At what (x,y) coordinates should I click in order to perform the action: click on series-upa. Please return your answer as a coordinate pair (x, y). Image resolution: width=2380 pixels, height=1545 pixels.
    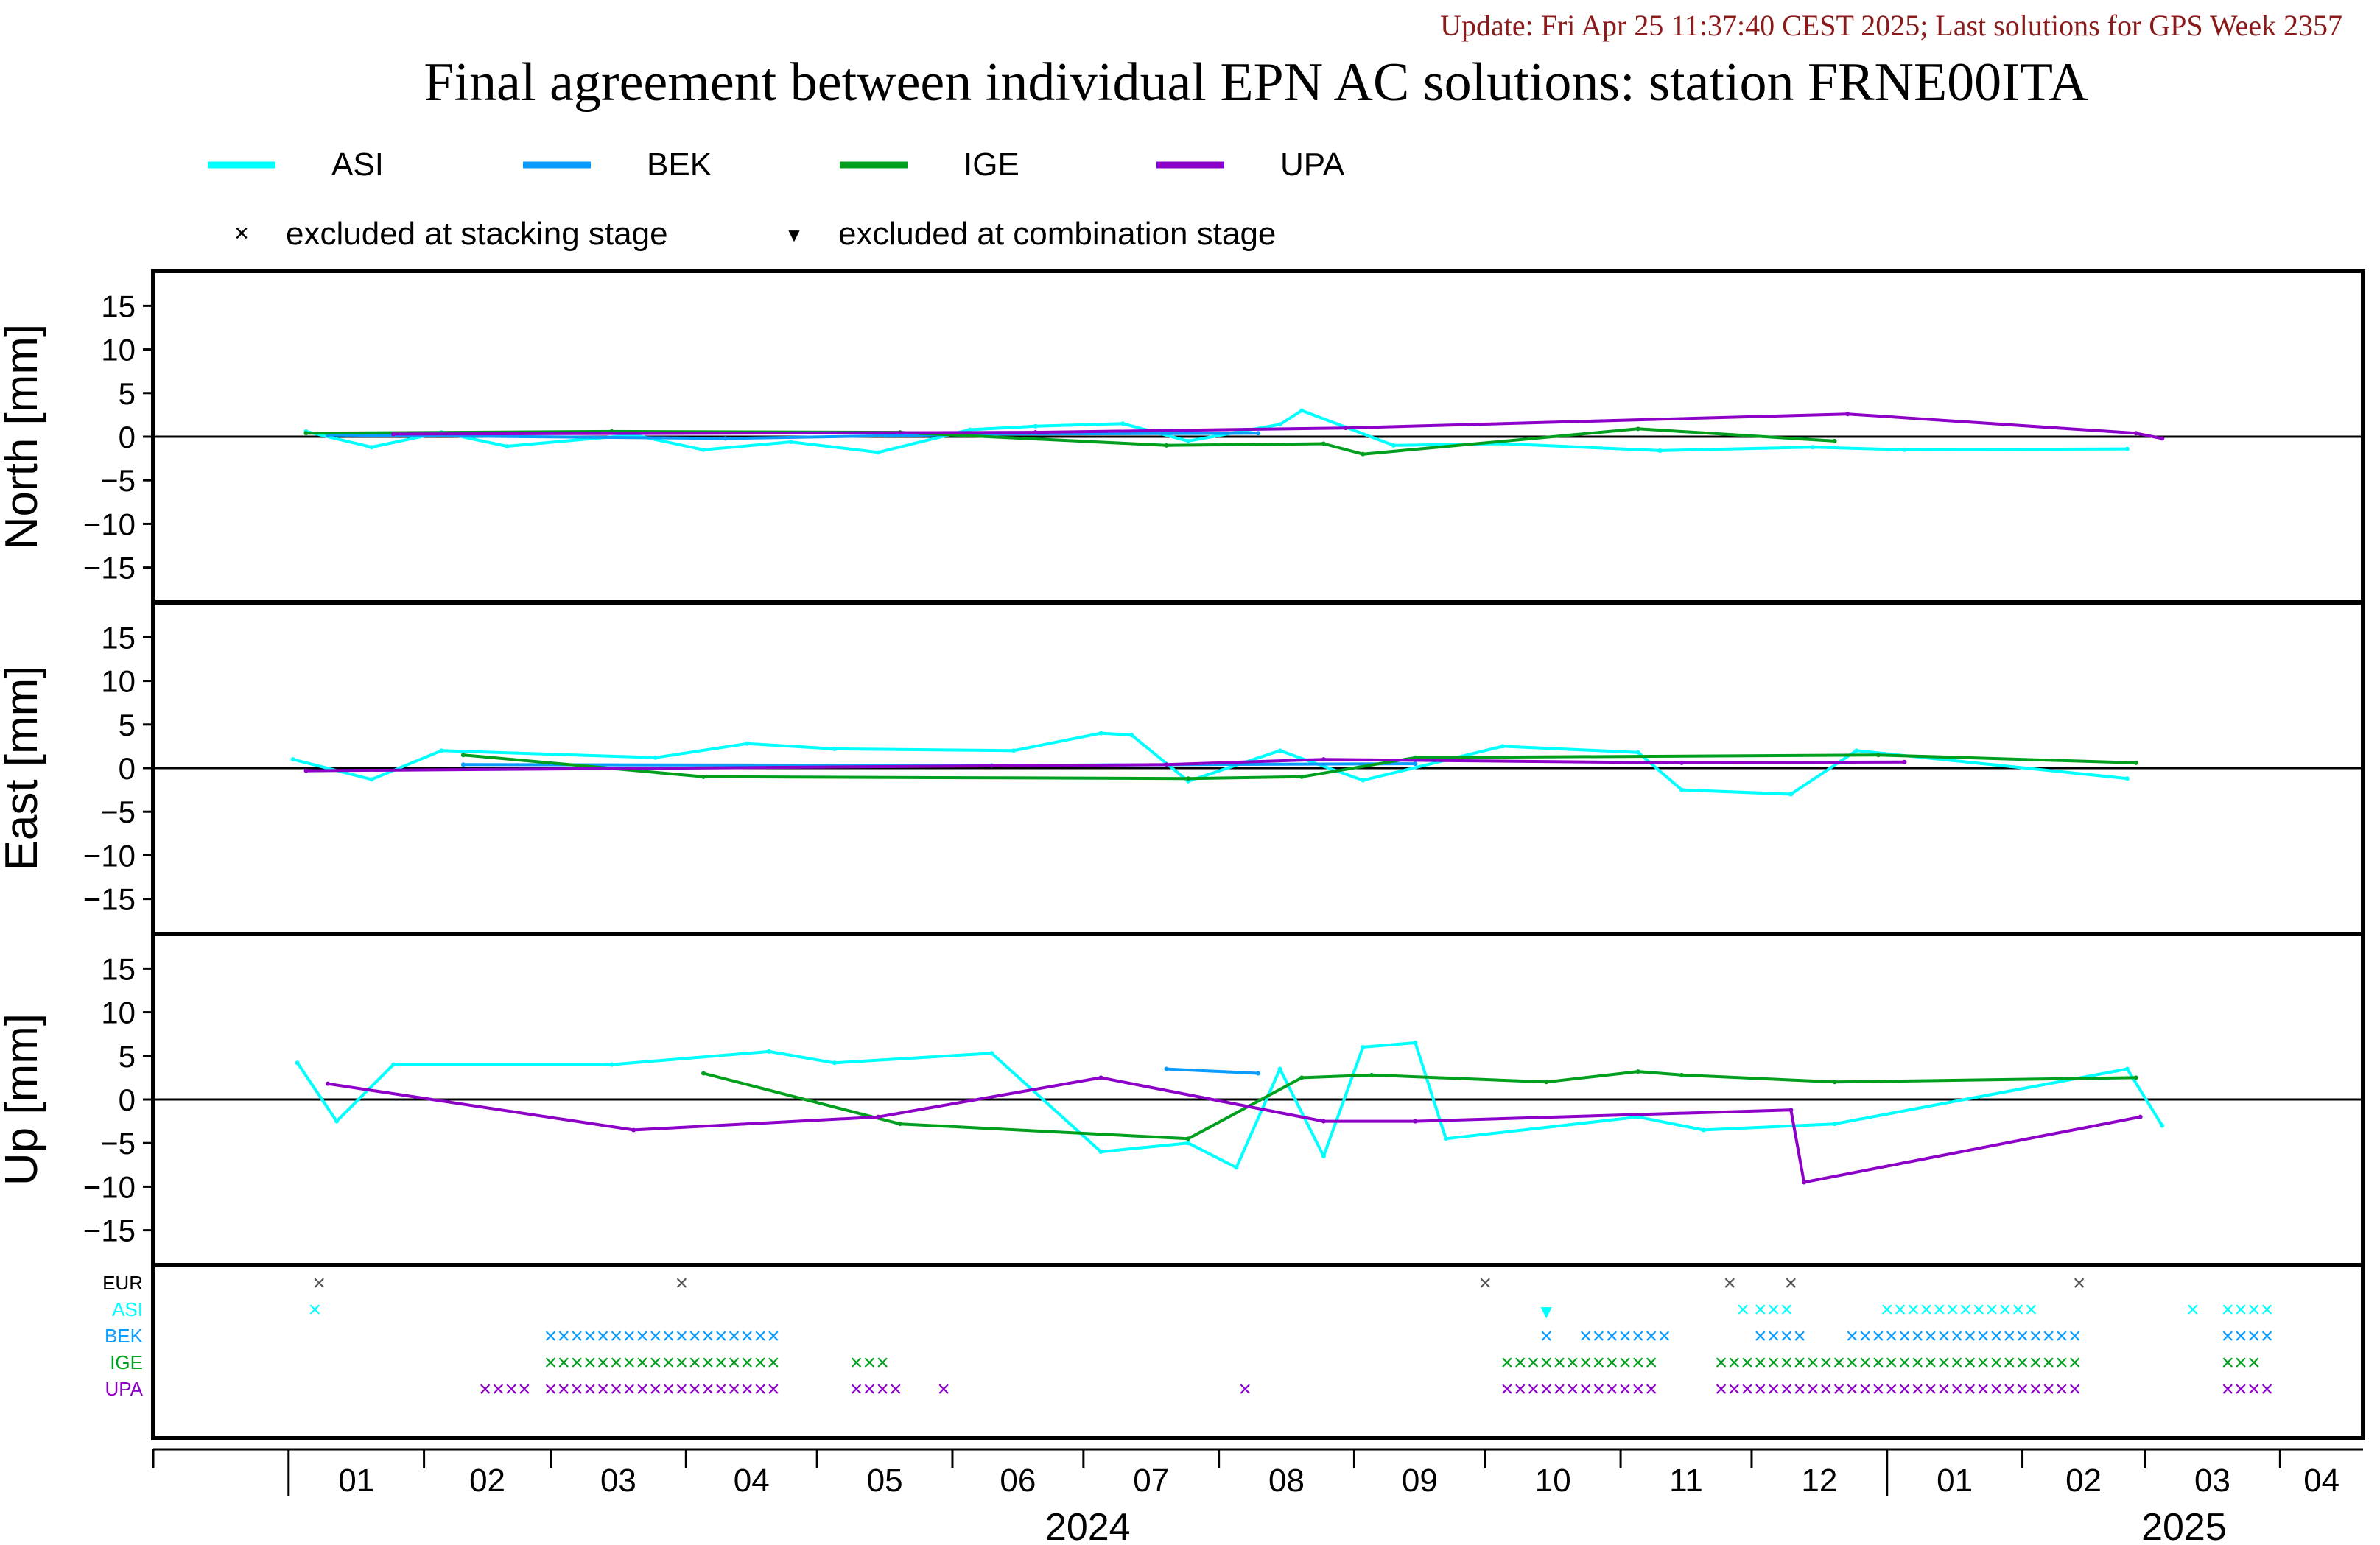
    Looking at the image, I should click on (1278, 426).